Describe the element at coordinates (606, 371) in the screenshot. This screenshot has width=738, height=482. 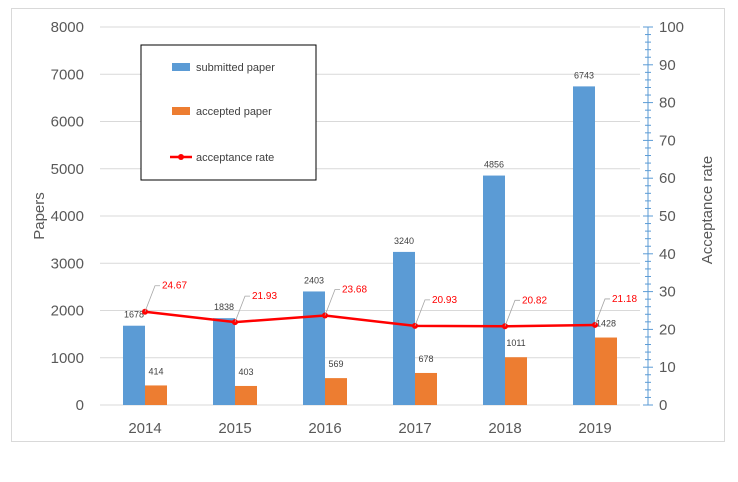
I see `bar-accepted-2019` at that location.